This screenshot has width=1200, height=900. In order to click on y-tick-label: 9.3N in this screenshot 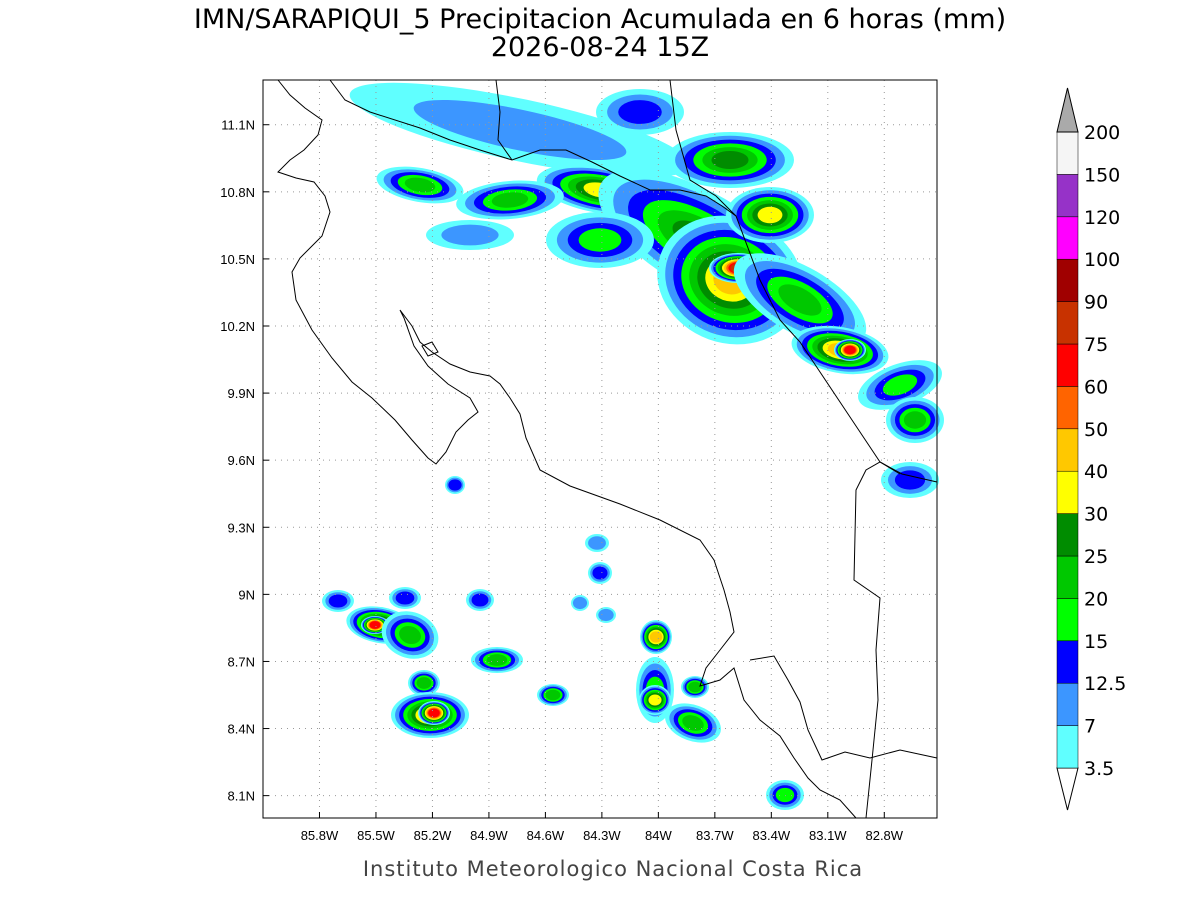, I will do `click(241, 527)`.